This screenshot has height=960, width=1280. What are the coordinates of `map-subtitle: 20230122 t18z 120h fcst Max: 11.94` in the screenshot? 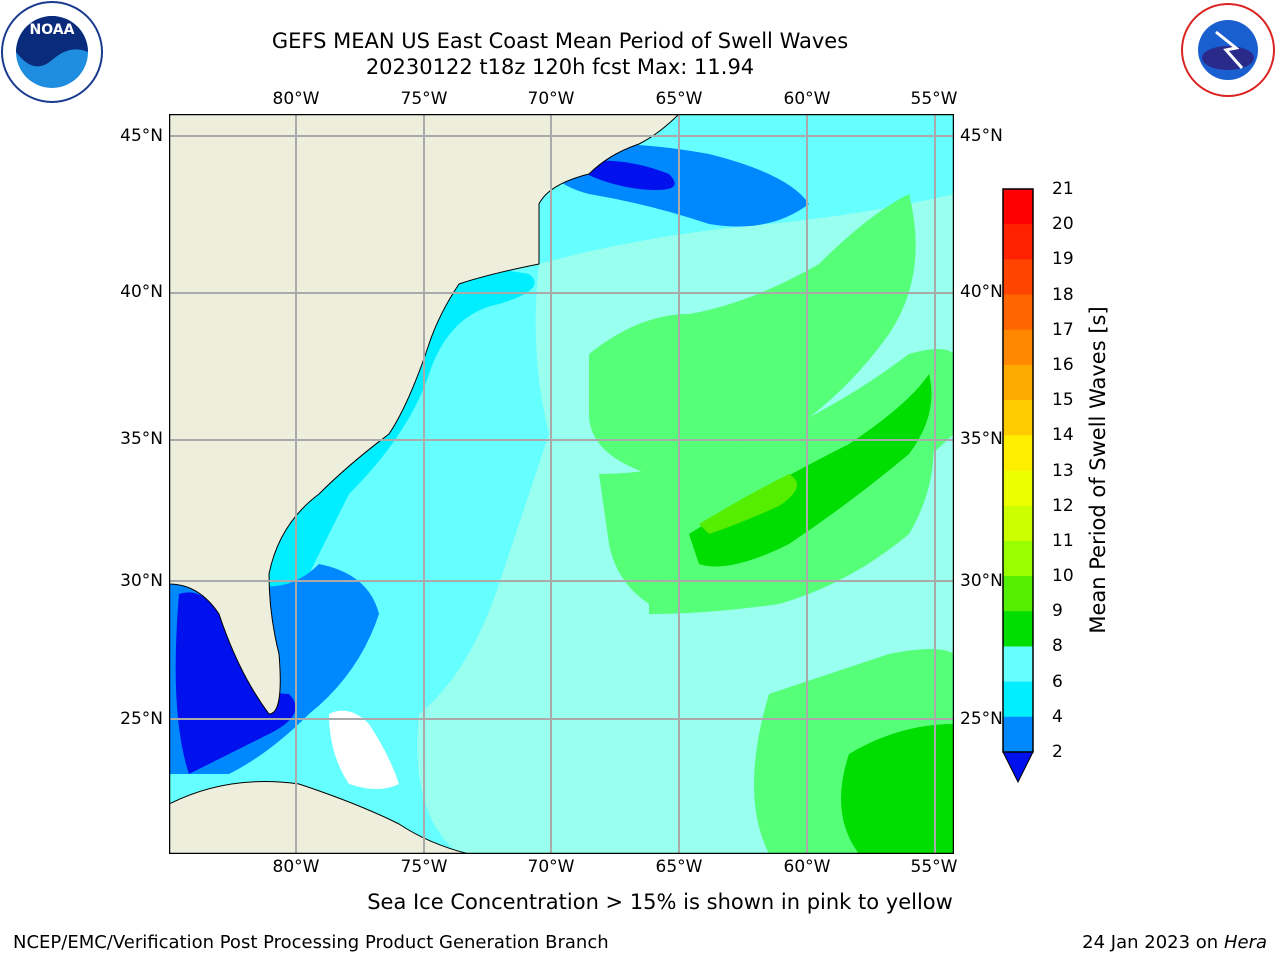 It's located at (560, 67).